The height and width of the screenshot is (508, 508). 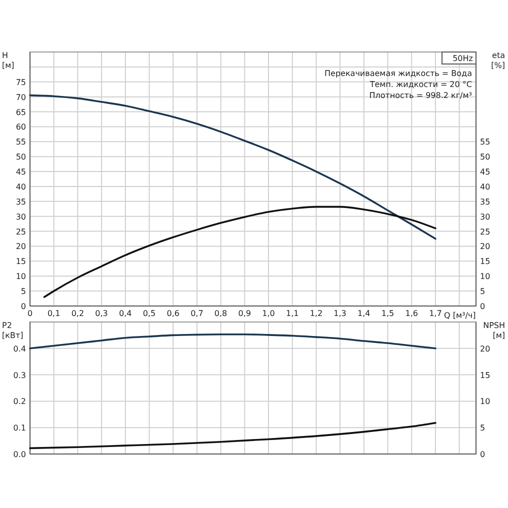 What do you see at coordinates (19, 401) in the screenshot?
I see `y-tick-label: 0.2` at bounding box center [19, 401].